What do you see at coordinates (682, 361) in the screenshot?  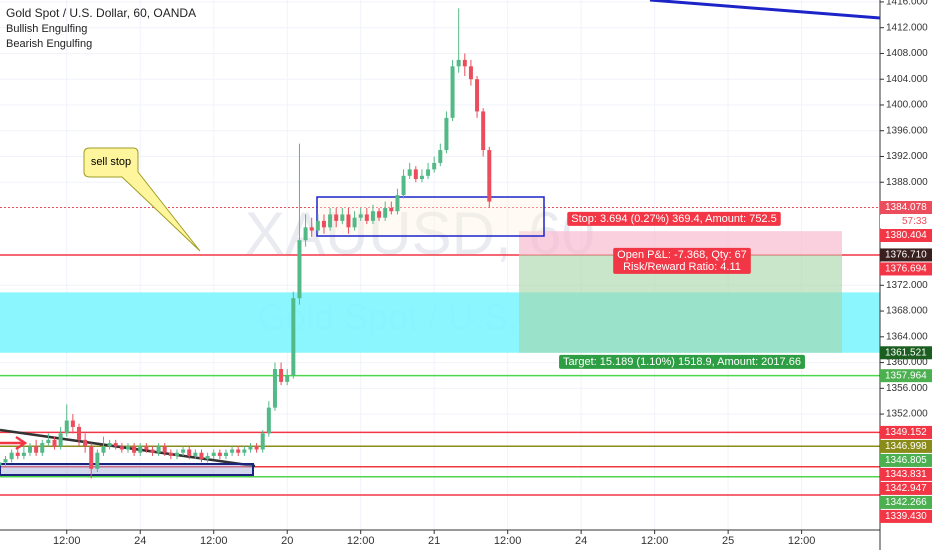 I see `target-label-bg` at bounding box center [682, 361].